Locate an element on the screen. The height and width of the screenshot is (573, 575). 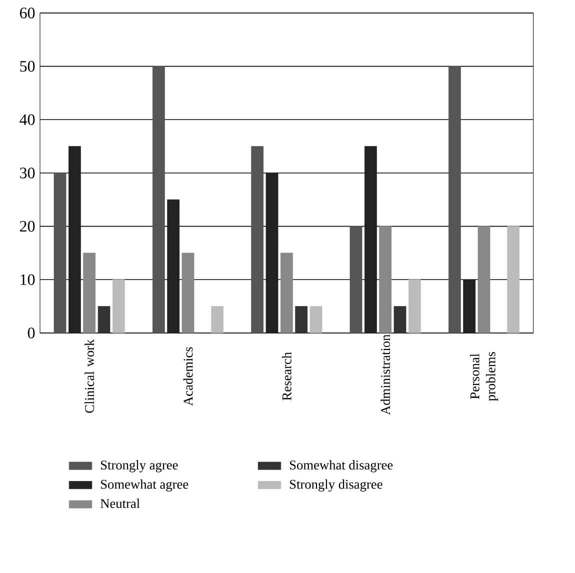
y-tick-label: 60 is located at coordinates (27, 13).